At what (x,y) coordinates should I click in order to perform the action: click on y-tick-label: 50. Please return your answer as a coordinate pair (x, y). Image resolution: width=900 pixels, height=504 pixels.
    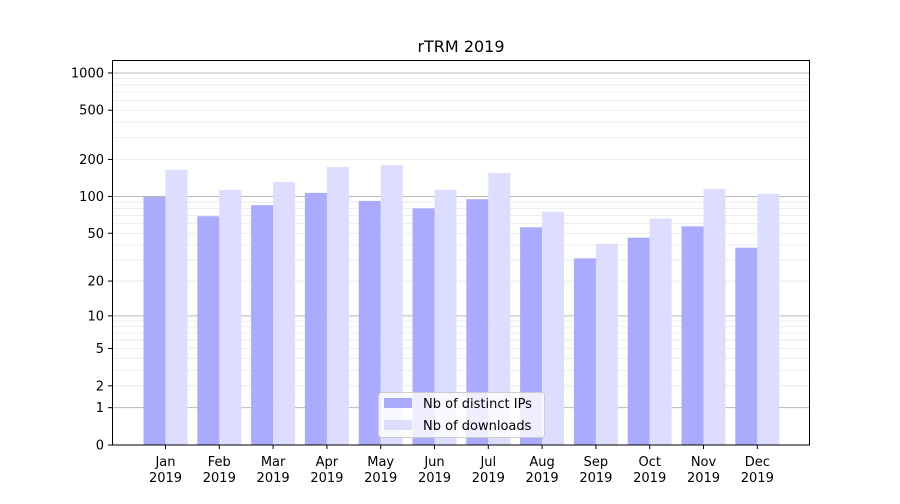
    Looking at the image, I should click on (95, 234).